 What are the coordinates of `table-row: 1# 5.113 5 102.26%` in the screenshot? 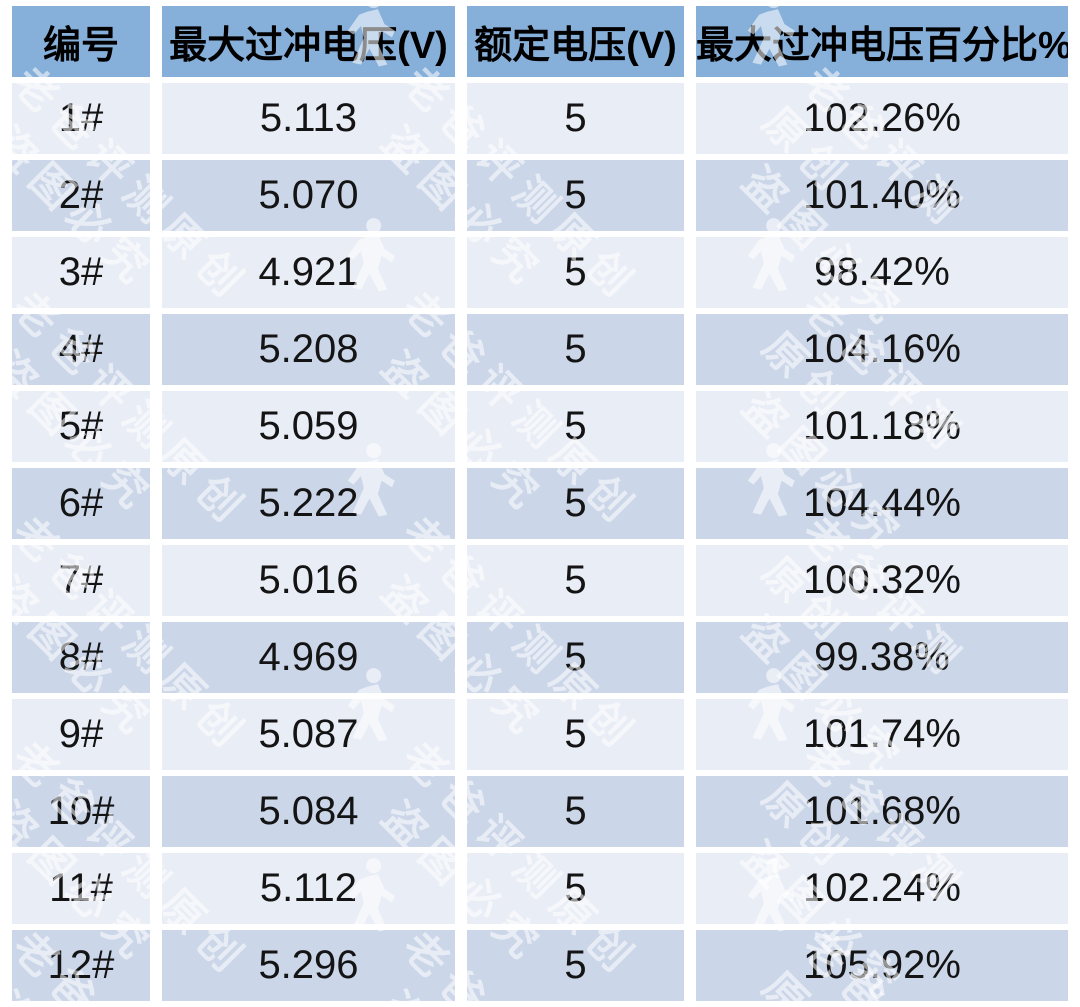 It's located at (540, 118).